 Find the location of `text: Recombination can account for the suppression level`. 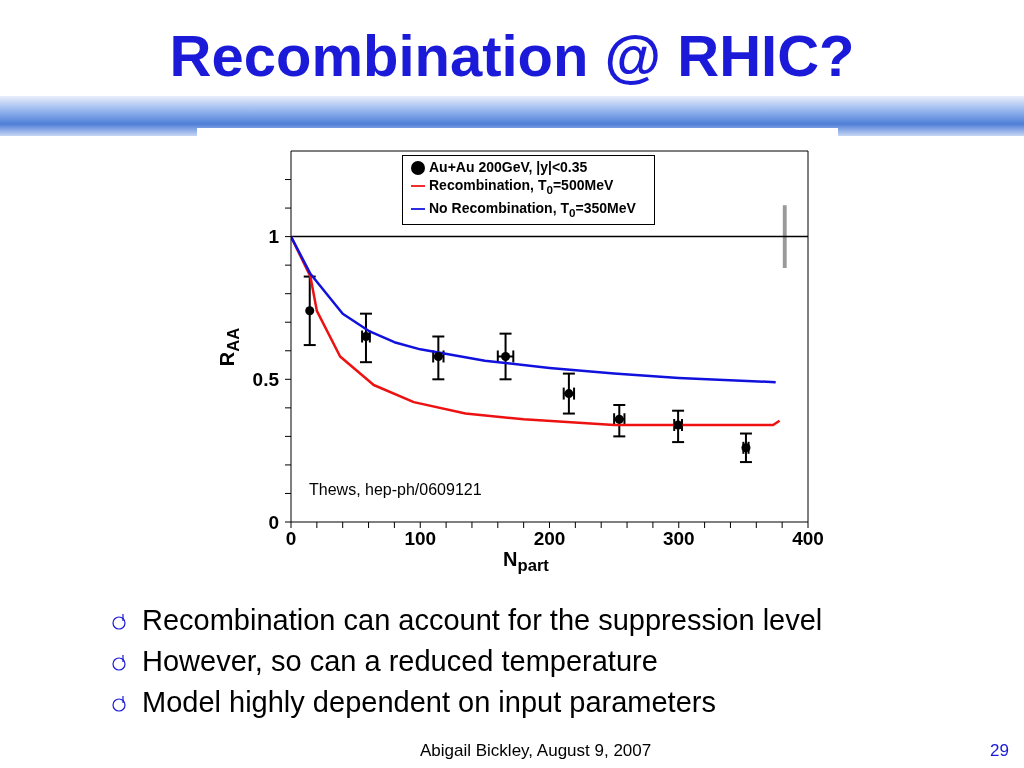

text: Recombination can account for the suppression level is located at coordinates (482, 620).